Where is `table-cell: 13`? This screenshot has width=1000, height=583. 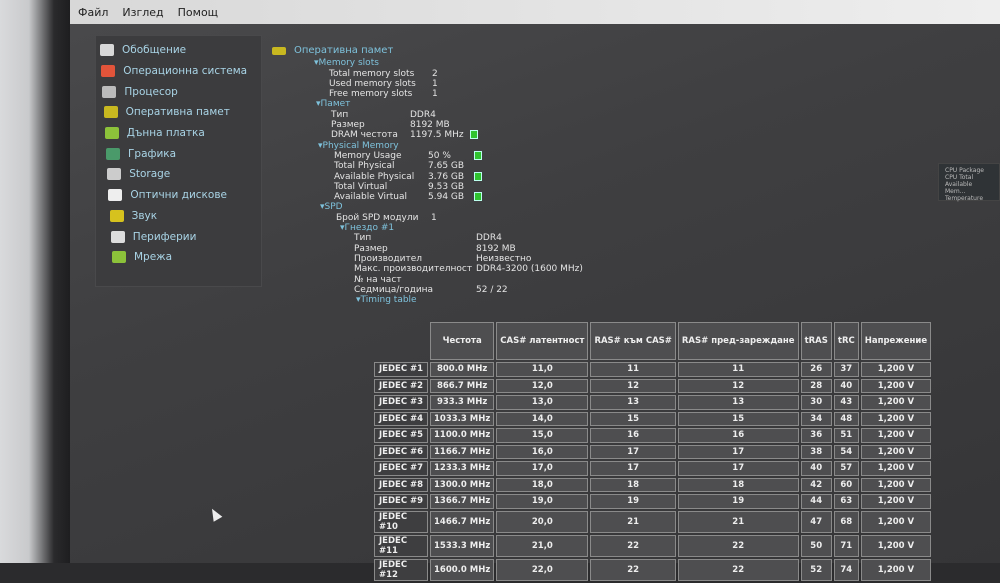
table-cell: 13 is located at coordinates (738, 402).